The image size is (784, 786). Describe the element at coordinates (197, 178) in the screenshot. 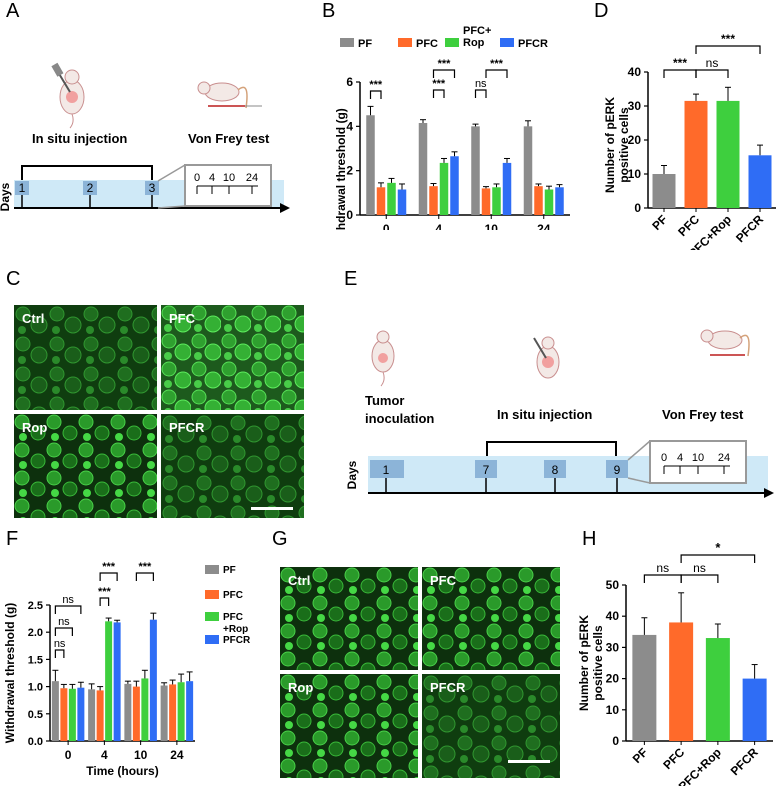

I see `hour-0: 0` at that location.